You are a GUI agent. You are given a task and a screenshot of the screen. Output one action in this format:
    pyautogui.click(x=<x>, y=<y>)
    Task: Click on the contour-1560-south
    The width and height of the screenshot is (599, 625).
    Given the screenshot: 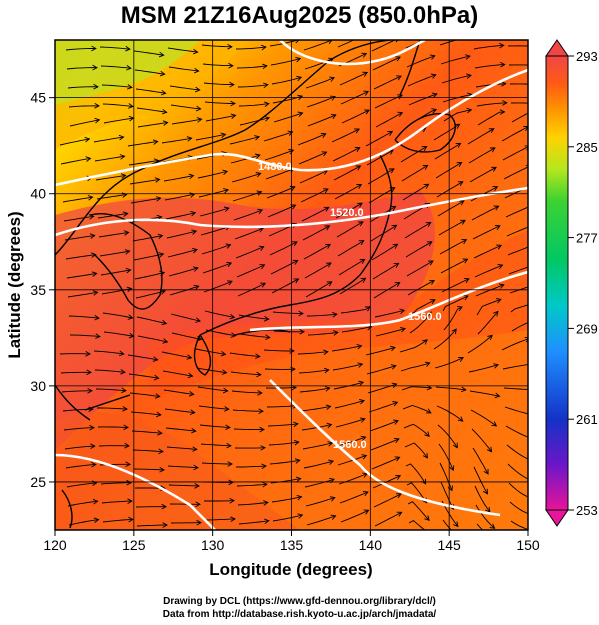 What is the action you would take?
    pyautogui.click(x=385, y=448)
    